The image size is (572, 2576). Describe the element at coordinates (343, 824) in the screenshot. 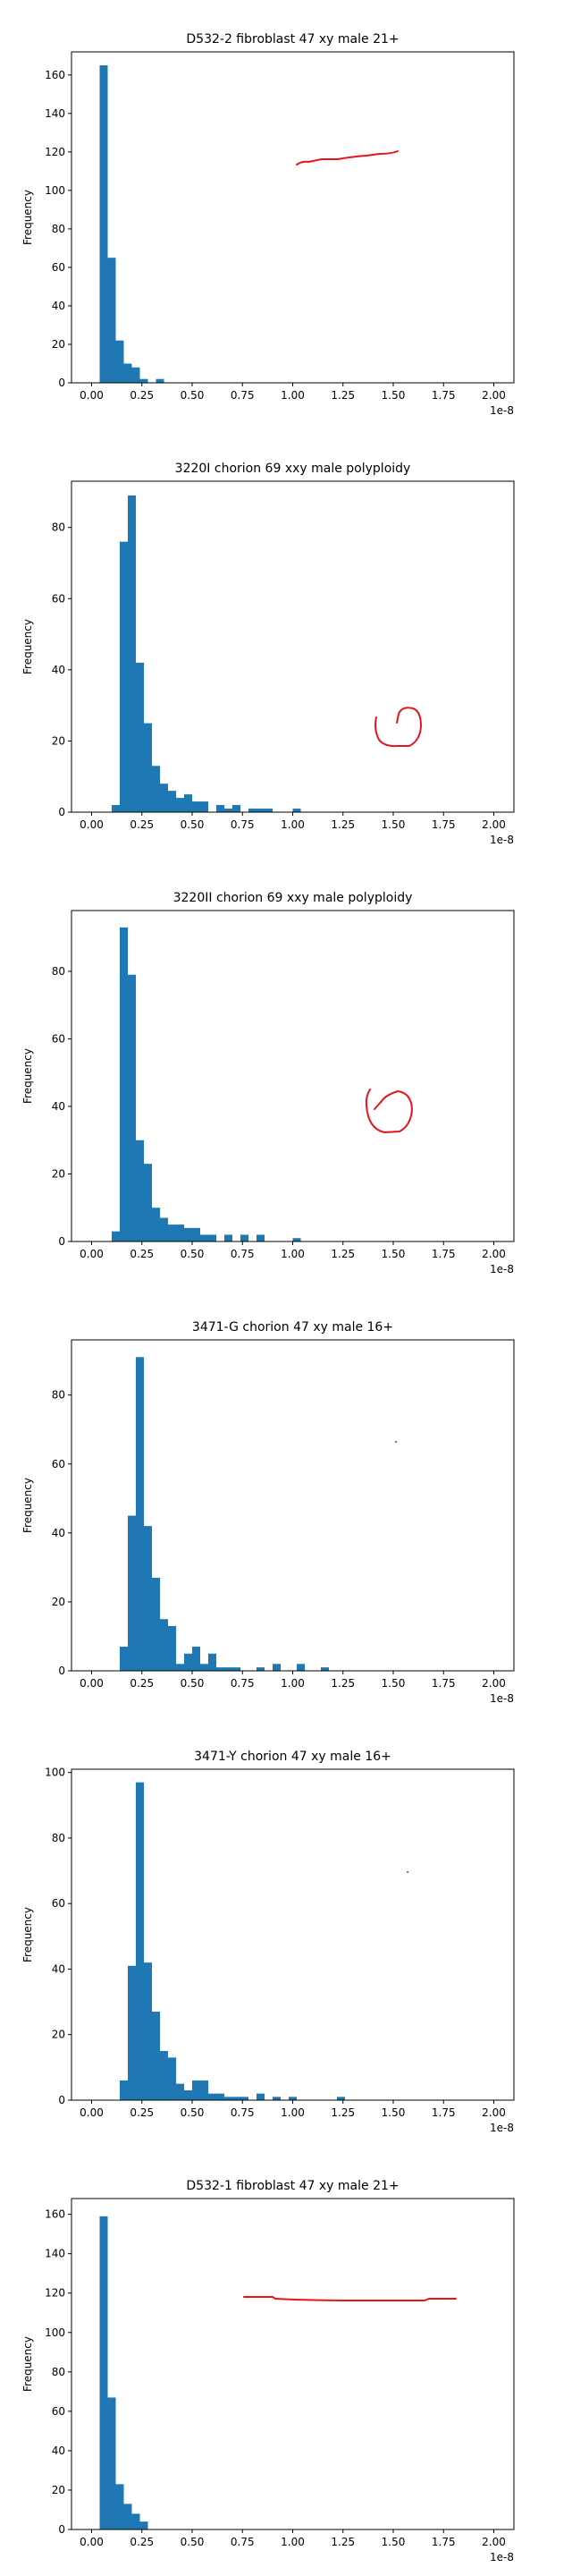

I see `x-tick-label: 1.25` at that location.